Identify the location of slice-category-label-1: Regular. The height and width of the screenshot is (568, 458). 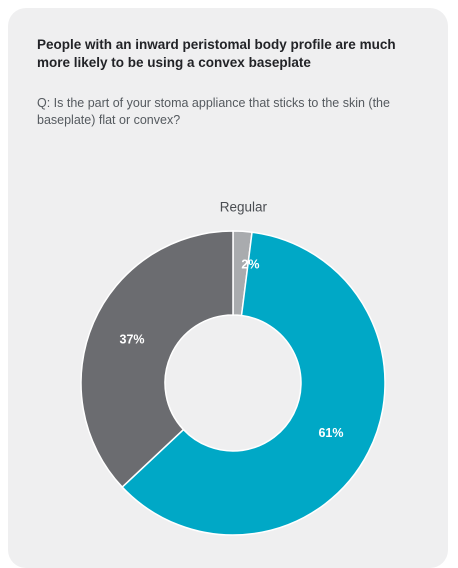
(244, 206).